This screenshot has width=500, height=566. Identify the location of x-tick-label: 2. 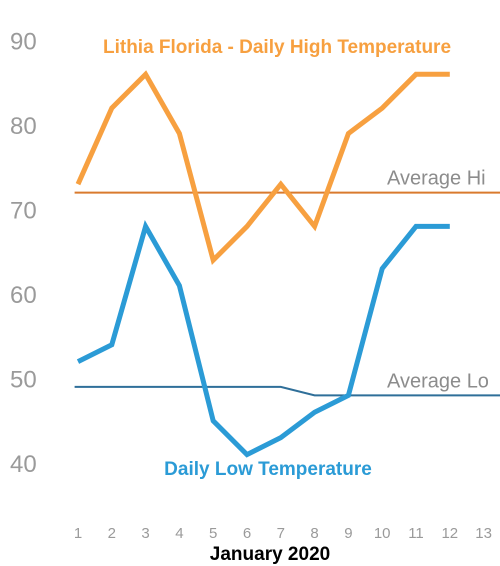
(112, 533).